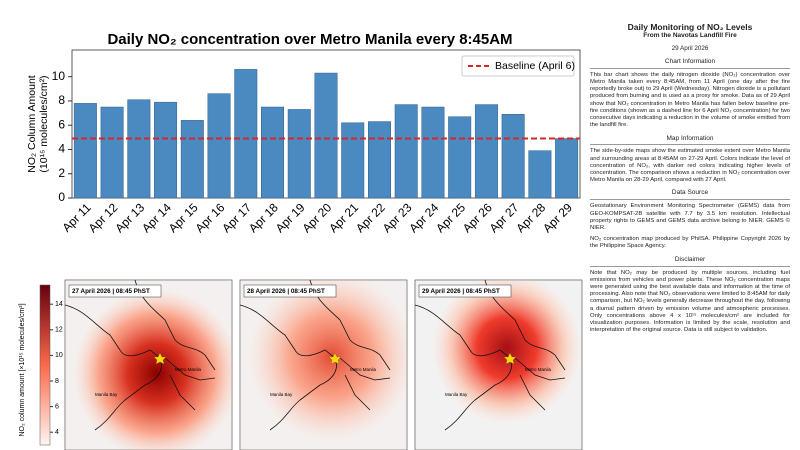 This screenshot has width=800, height=450. I want to click on y-tick-label: 0, so click(61, 197).